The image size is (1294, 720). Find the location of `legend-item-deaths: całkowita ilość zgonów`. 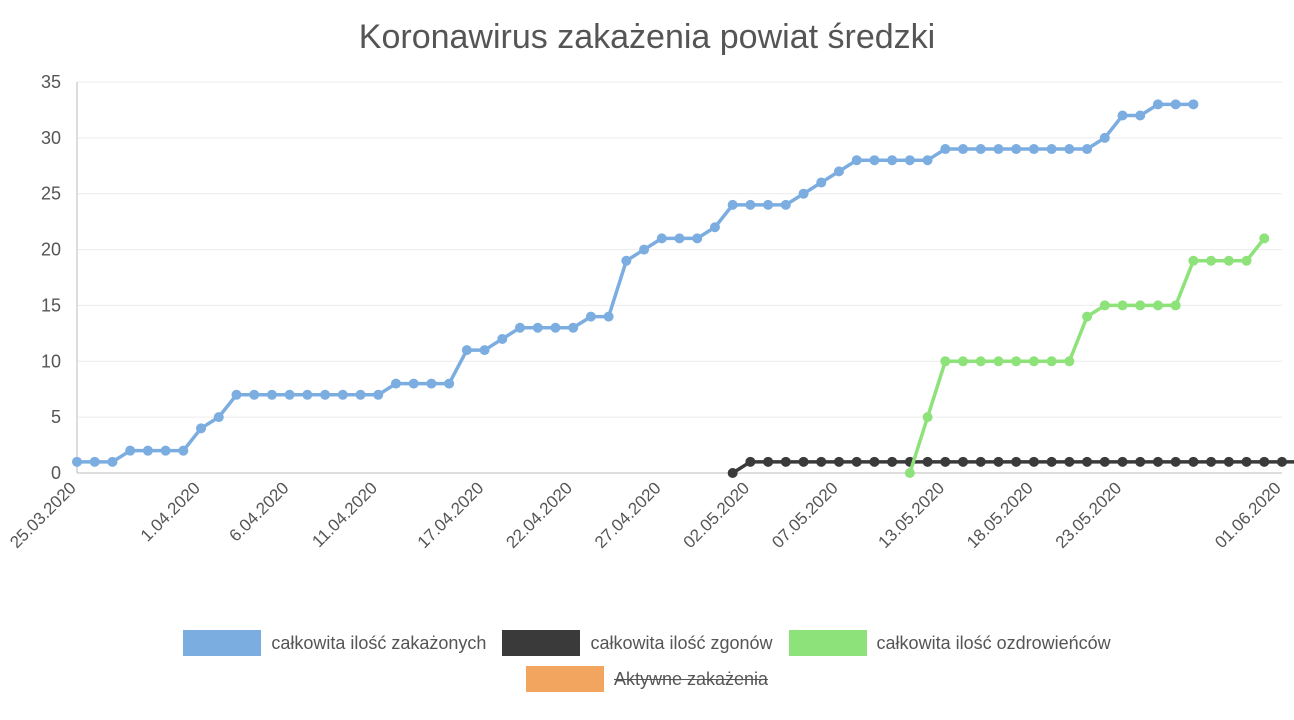

legend-item-deaths: całkowita ilość zgonów is located at coordinates (637, 643).